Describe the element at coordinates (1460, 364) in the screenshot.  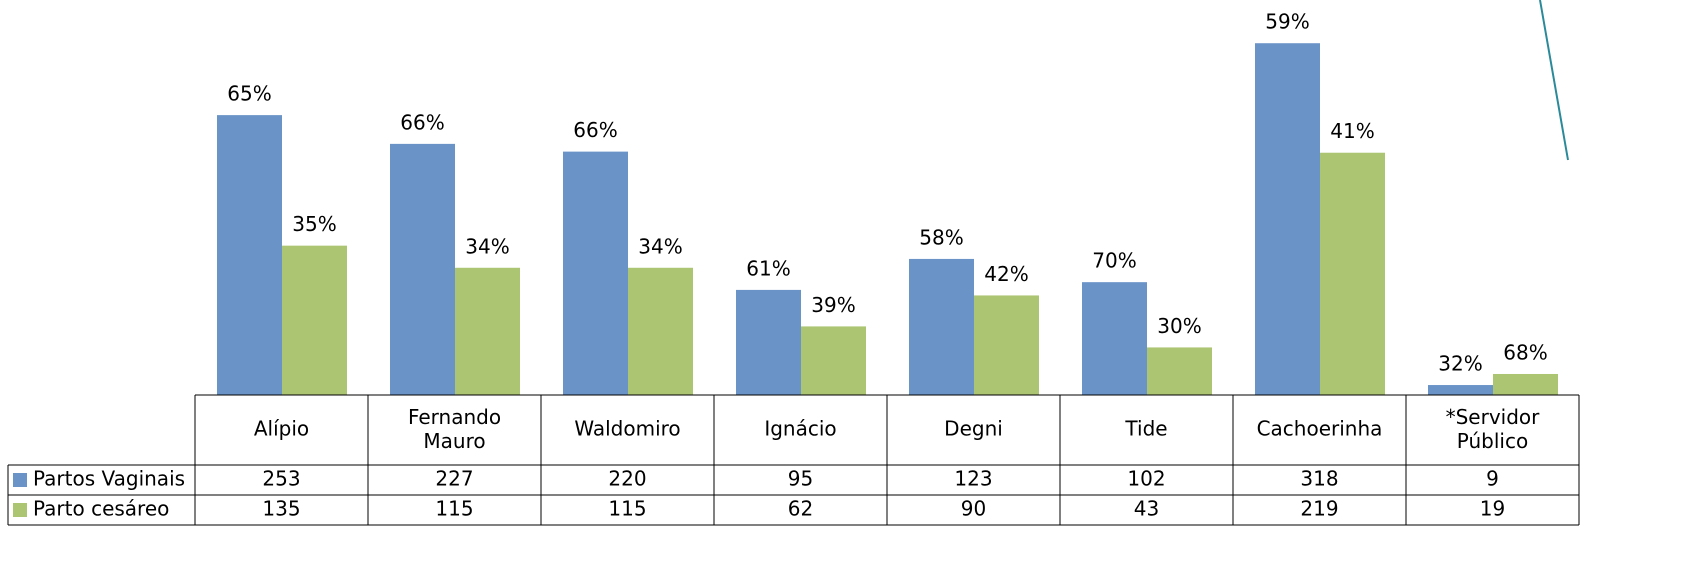
I see `data-label: 32%` at that location.